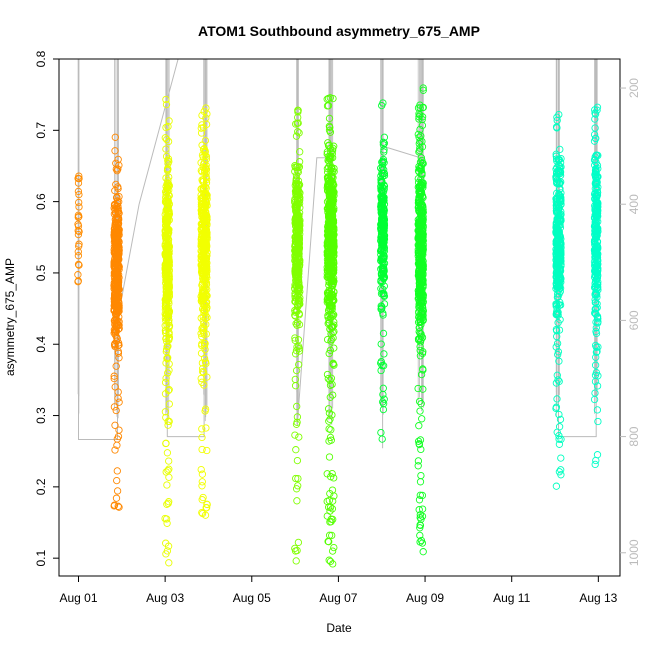  Describe the element at coordinates (41, 486) in the screenshot. I see `y-tick-label: 0.2` at that location.